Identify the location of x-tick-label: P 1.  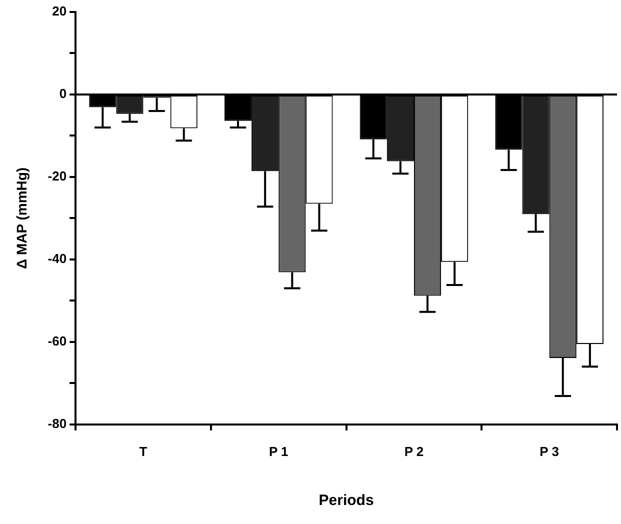
(278, 451).